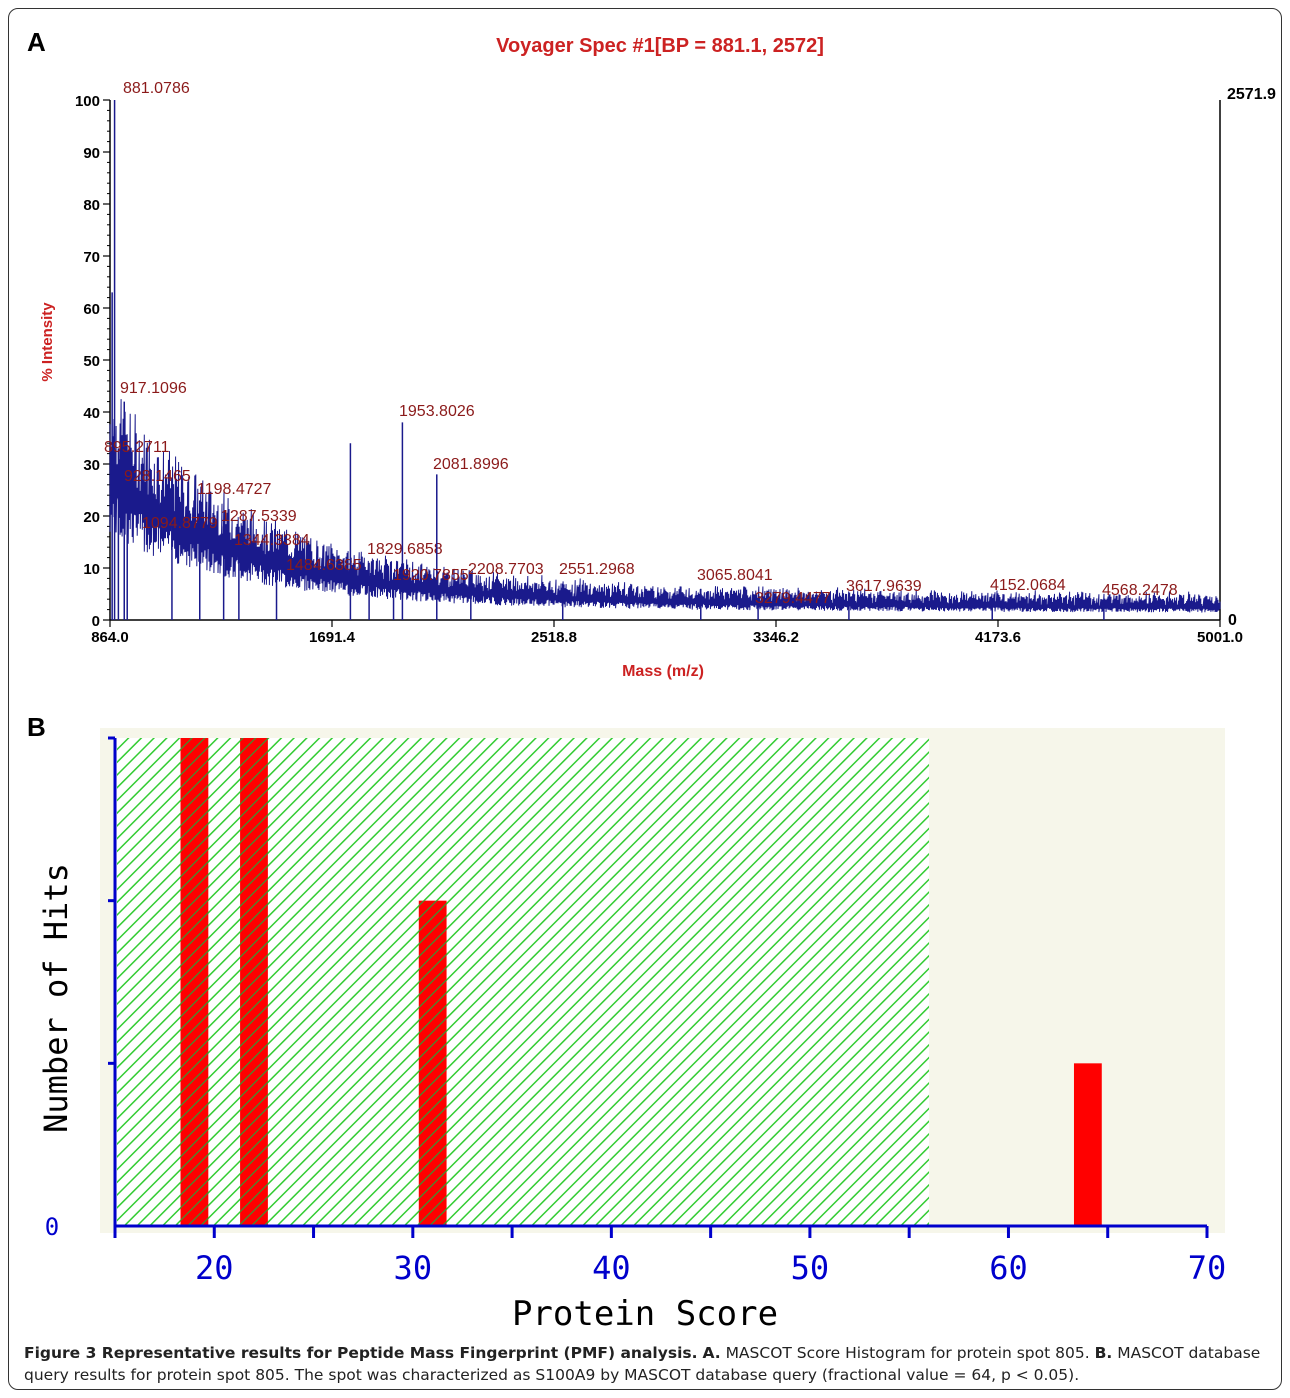 This screenshot has width=1290, height=1398. Describe the element at coordinates (91, 153) in the screenshot. I see `spectrum-y-tick-label: 90` at that location.